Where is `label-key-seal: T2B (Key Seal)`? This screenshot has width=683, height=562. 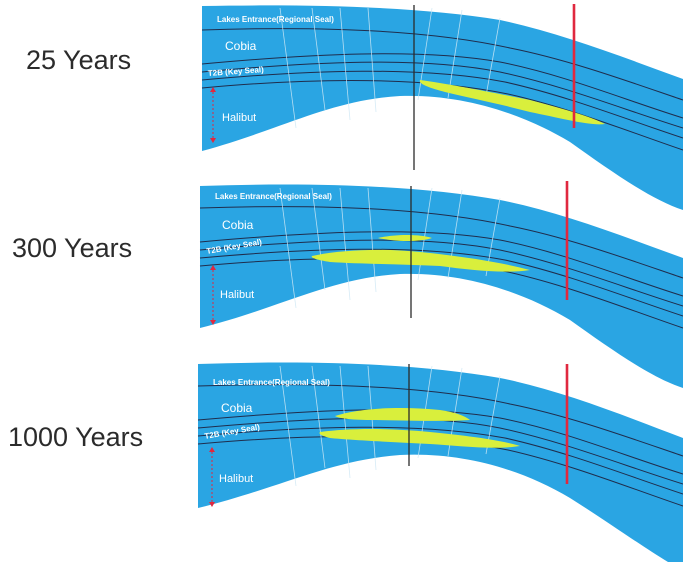
label-key-seal: T2B (Key Seal) is located at coordinates (236, 71).